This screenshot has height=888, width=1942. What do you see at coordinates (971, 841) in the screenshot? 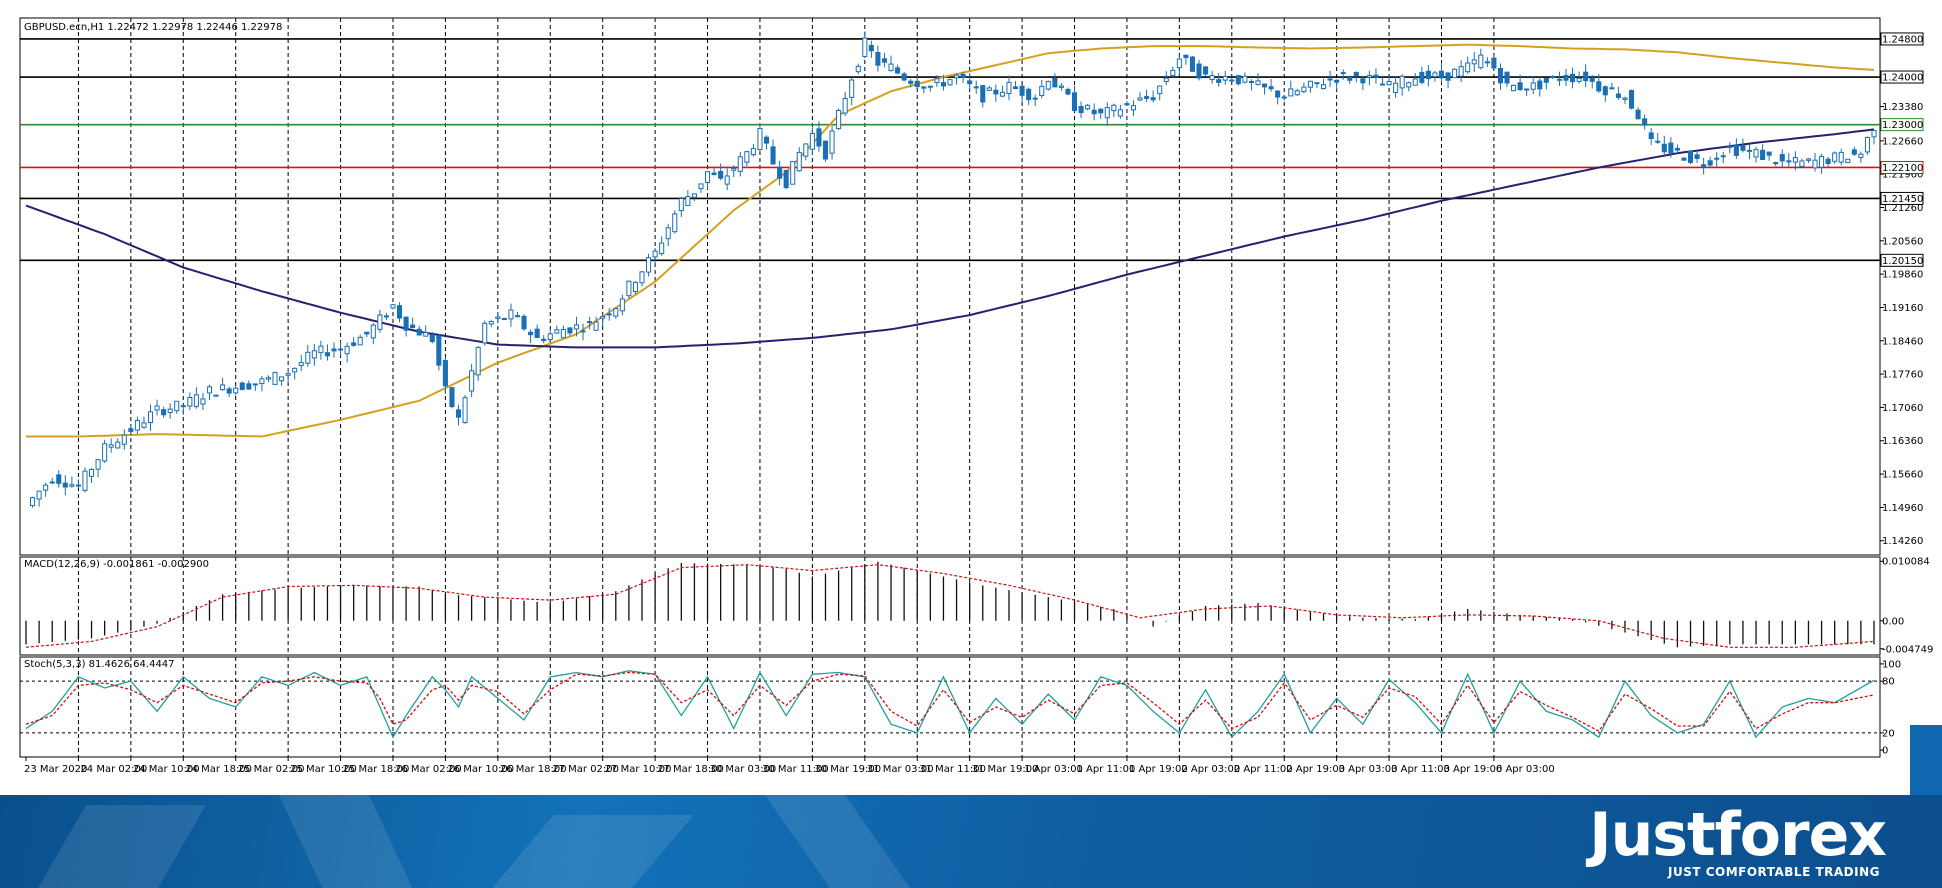
I see `brand-banner: Justforex JUST COMFORTABLE TRADING` at bounding box center [971, 841].